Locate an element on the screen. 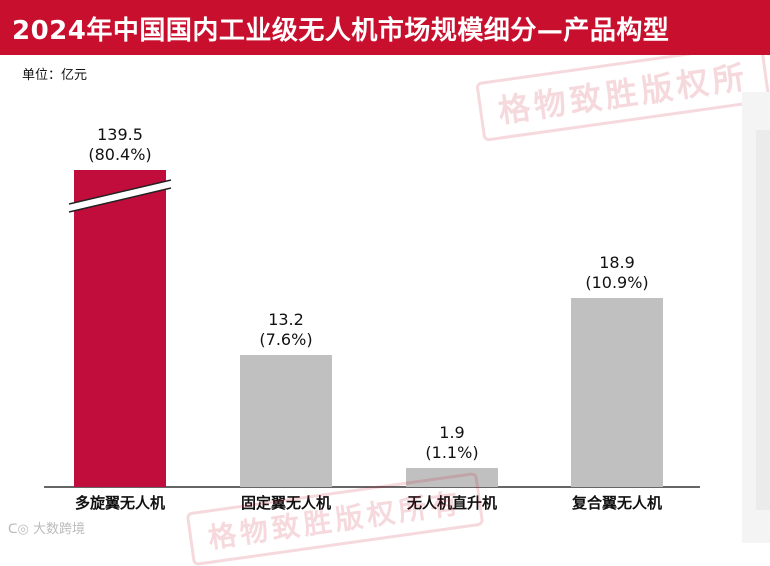  value-label-1: 139.5 is located at coordinates (120, 134).